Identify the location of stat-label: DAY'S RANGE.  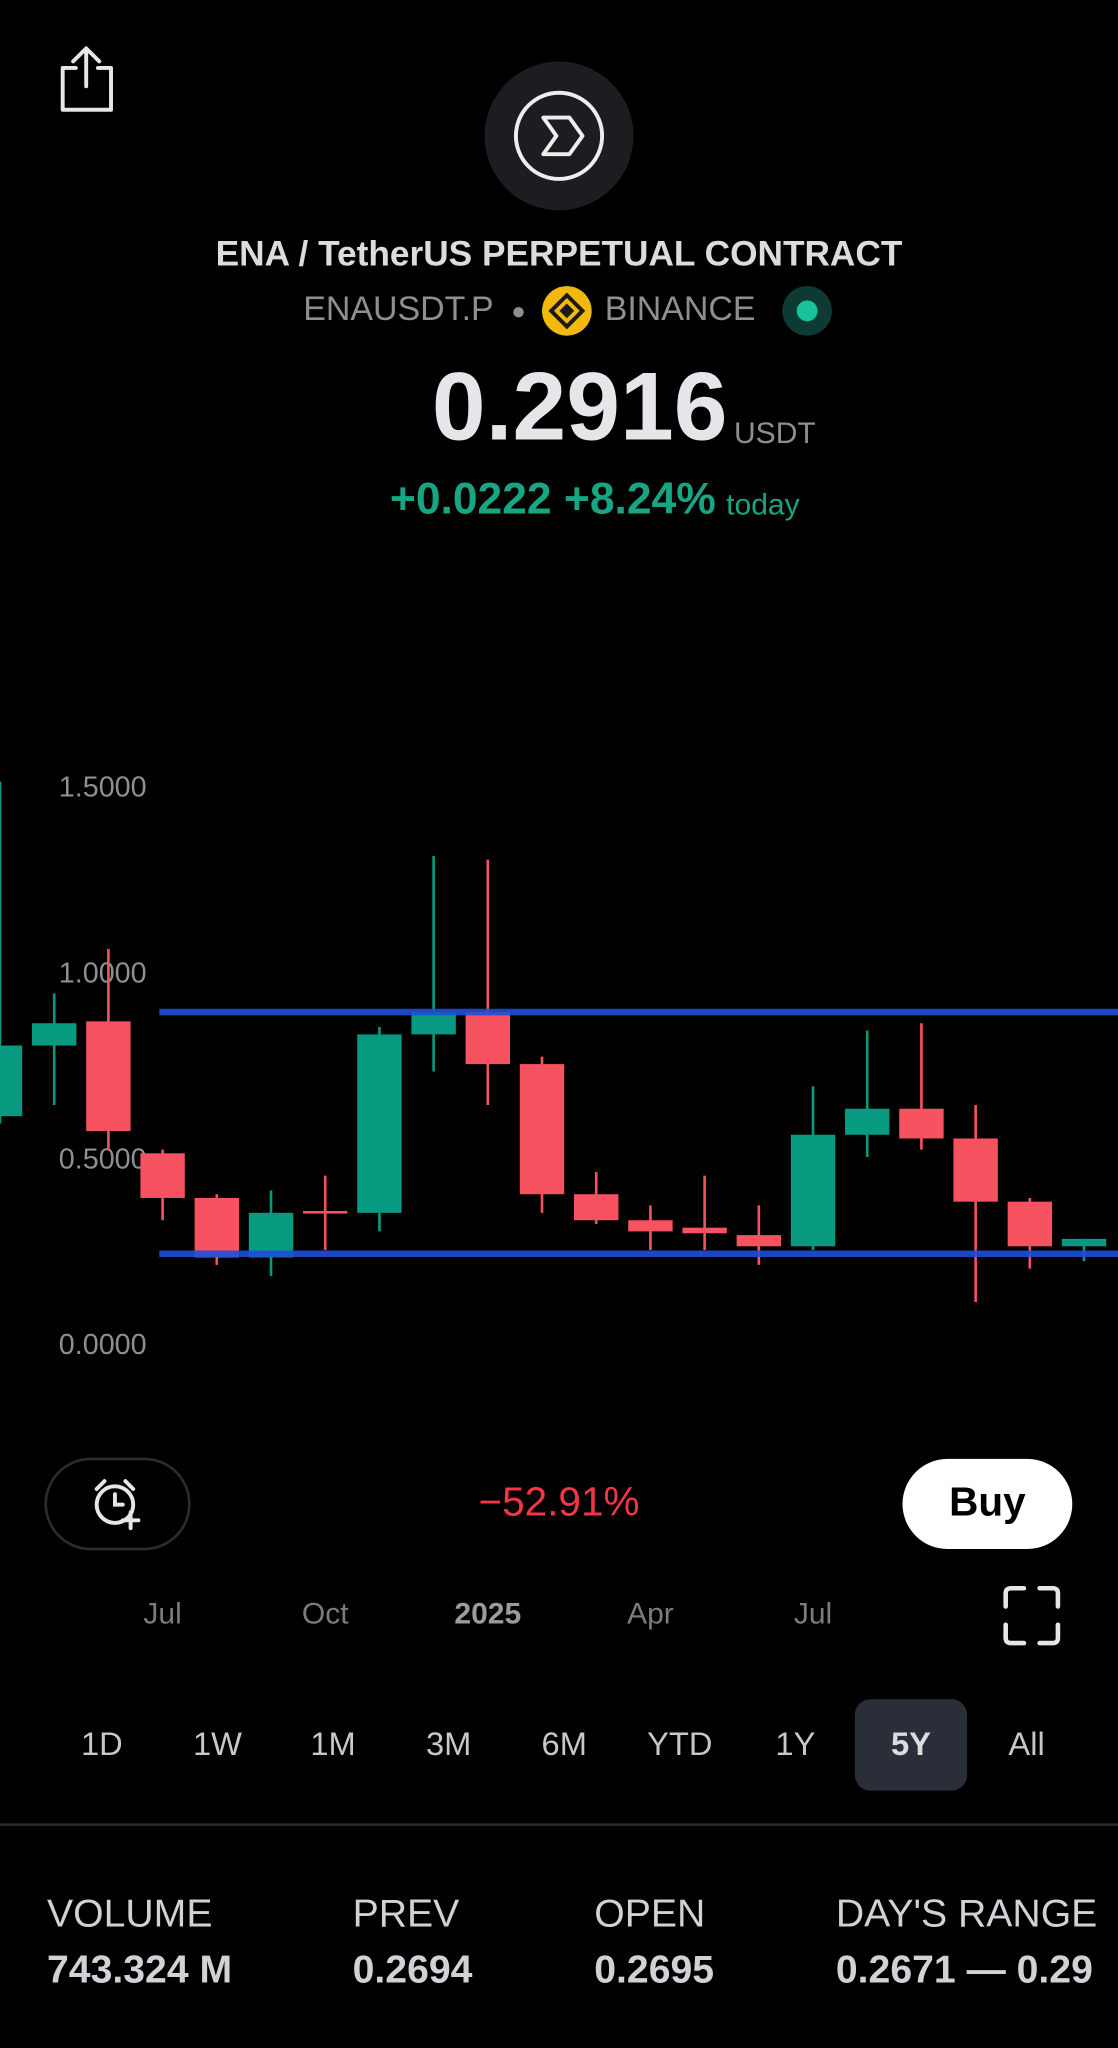
(966, 1913).